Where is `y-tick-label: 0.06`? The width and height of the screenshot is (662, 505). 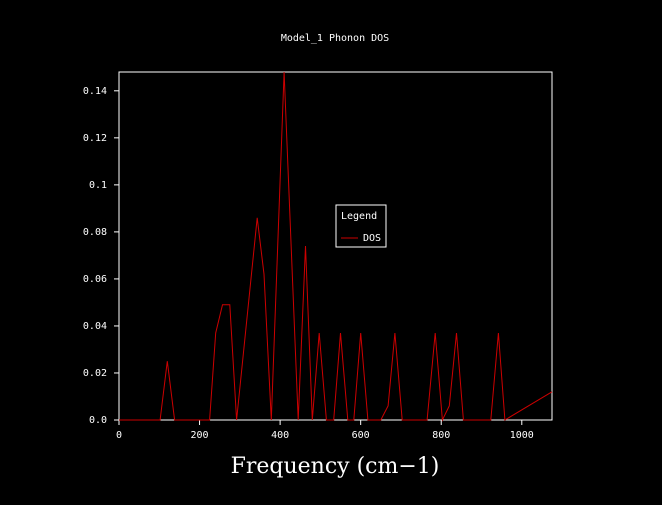
y-tick-label: 0.06 is located at coordinates (95, 279).